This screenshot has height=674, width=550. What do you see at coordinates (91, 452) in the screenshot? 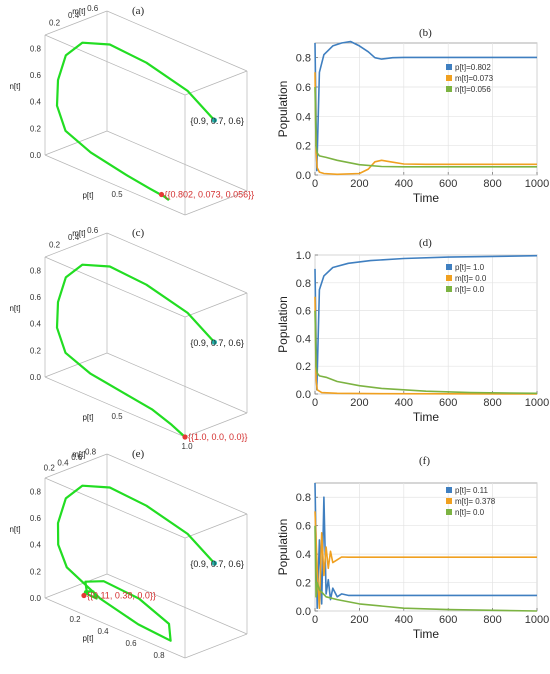
I see `m-tick-label: 0.8` at bounding box center [91, 452].